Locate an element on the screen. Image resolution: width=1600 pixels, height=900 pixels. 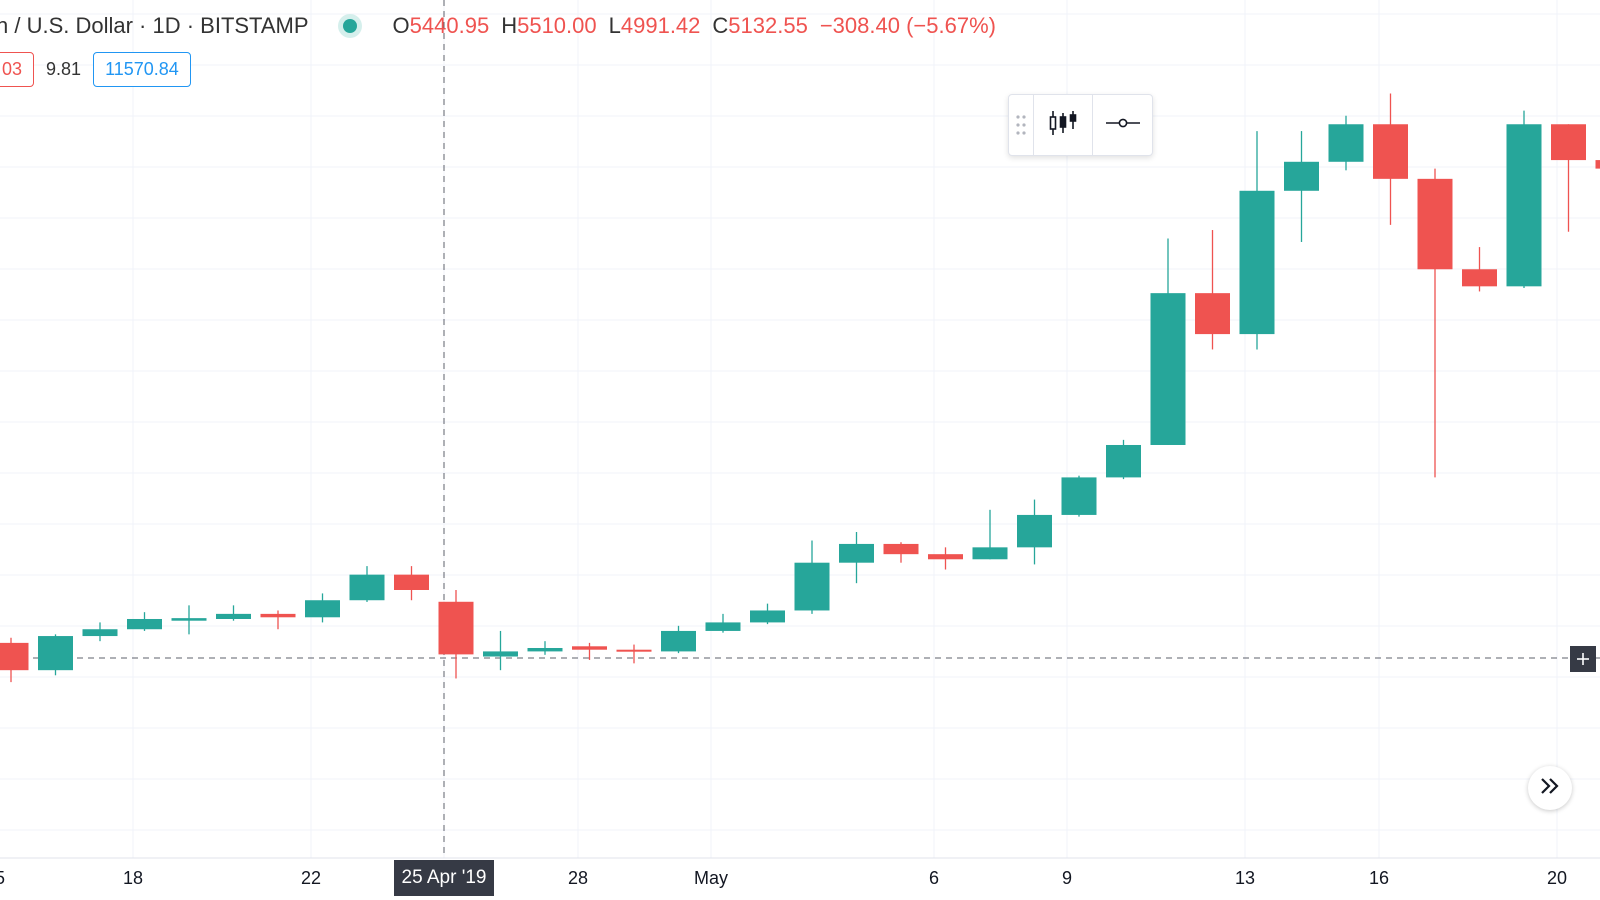
time-axis-tick-label: 22 is located at coordinates (311, 878).